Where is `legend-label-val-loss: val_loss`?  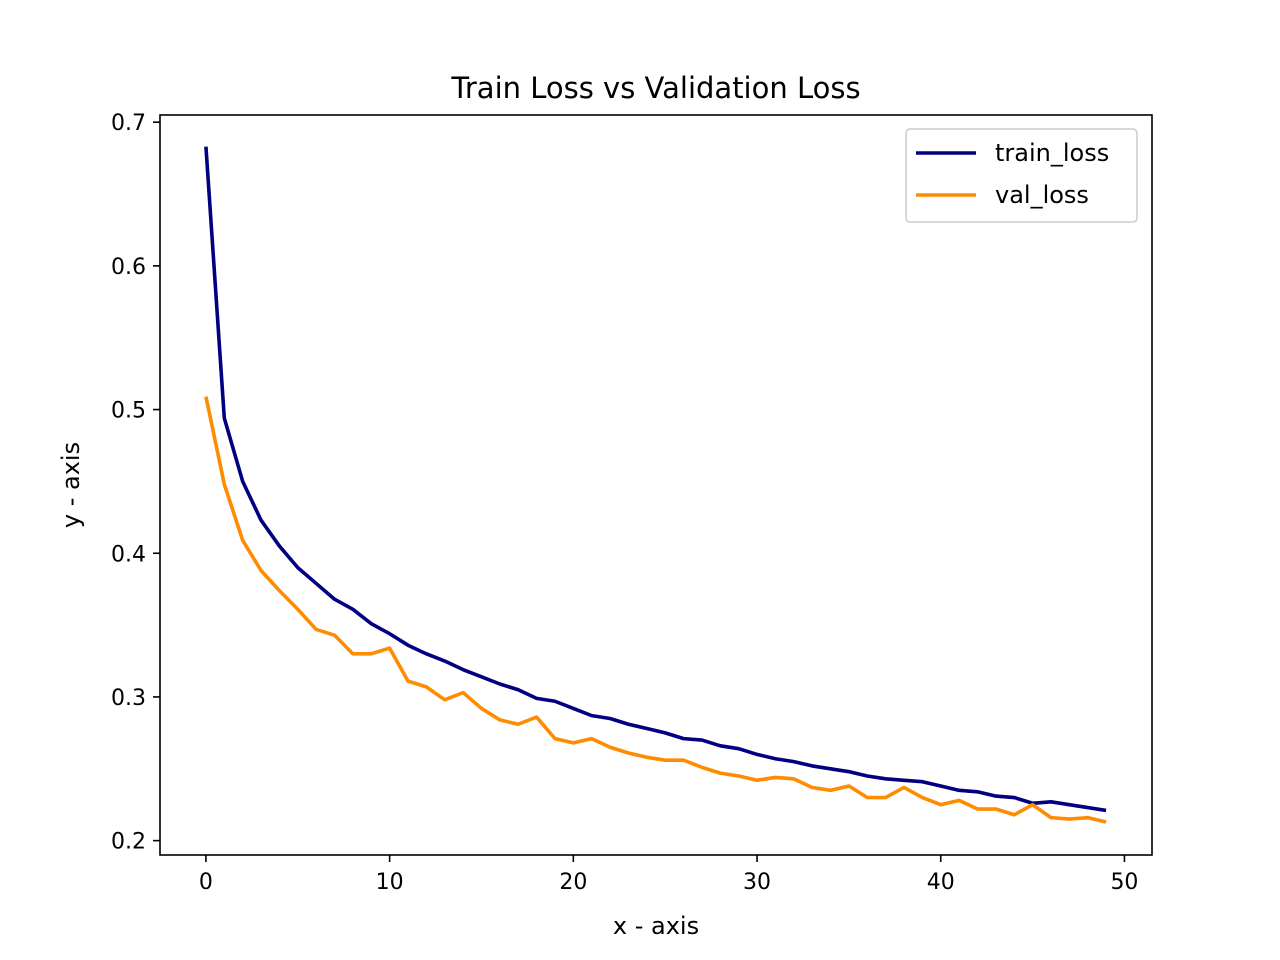
legend-label-val-loss: val_loss is located at coordinates (1042, 195).